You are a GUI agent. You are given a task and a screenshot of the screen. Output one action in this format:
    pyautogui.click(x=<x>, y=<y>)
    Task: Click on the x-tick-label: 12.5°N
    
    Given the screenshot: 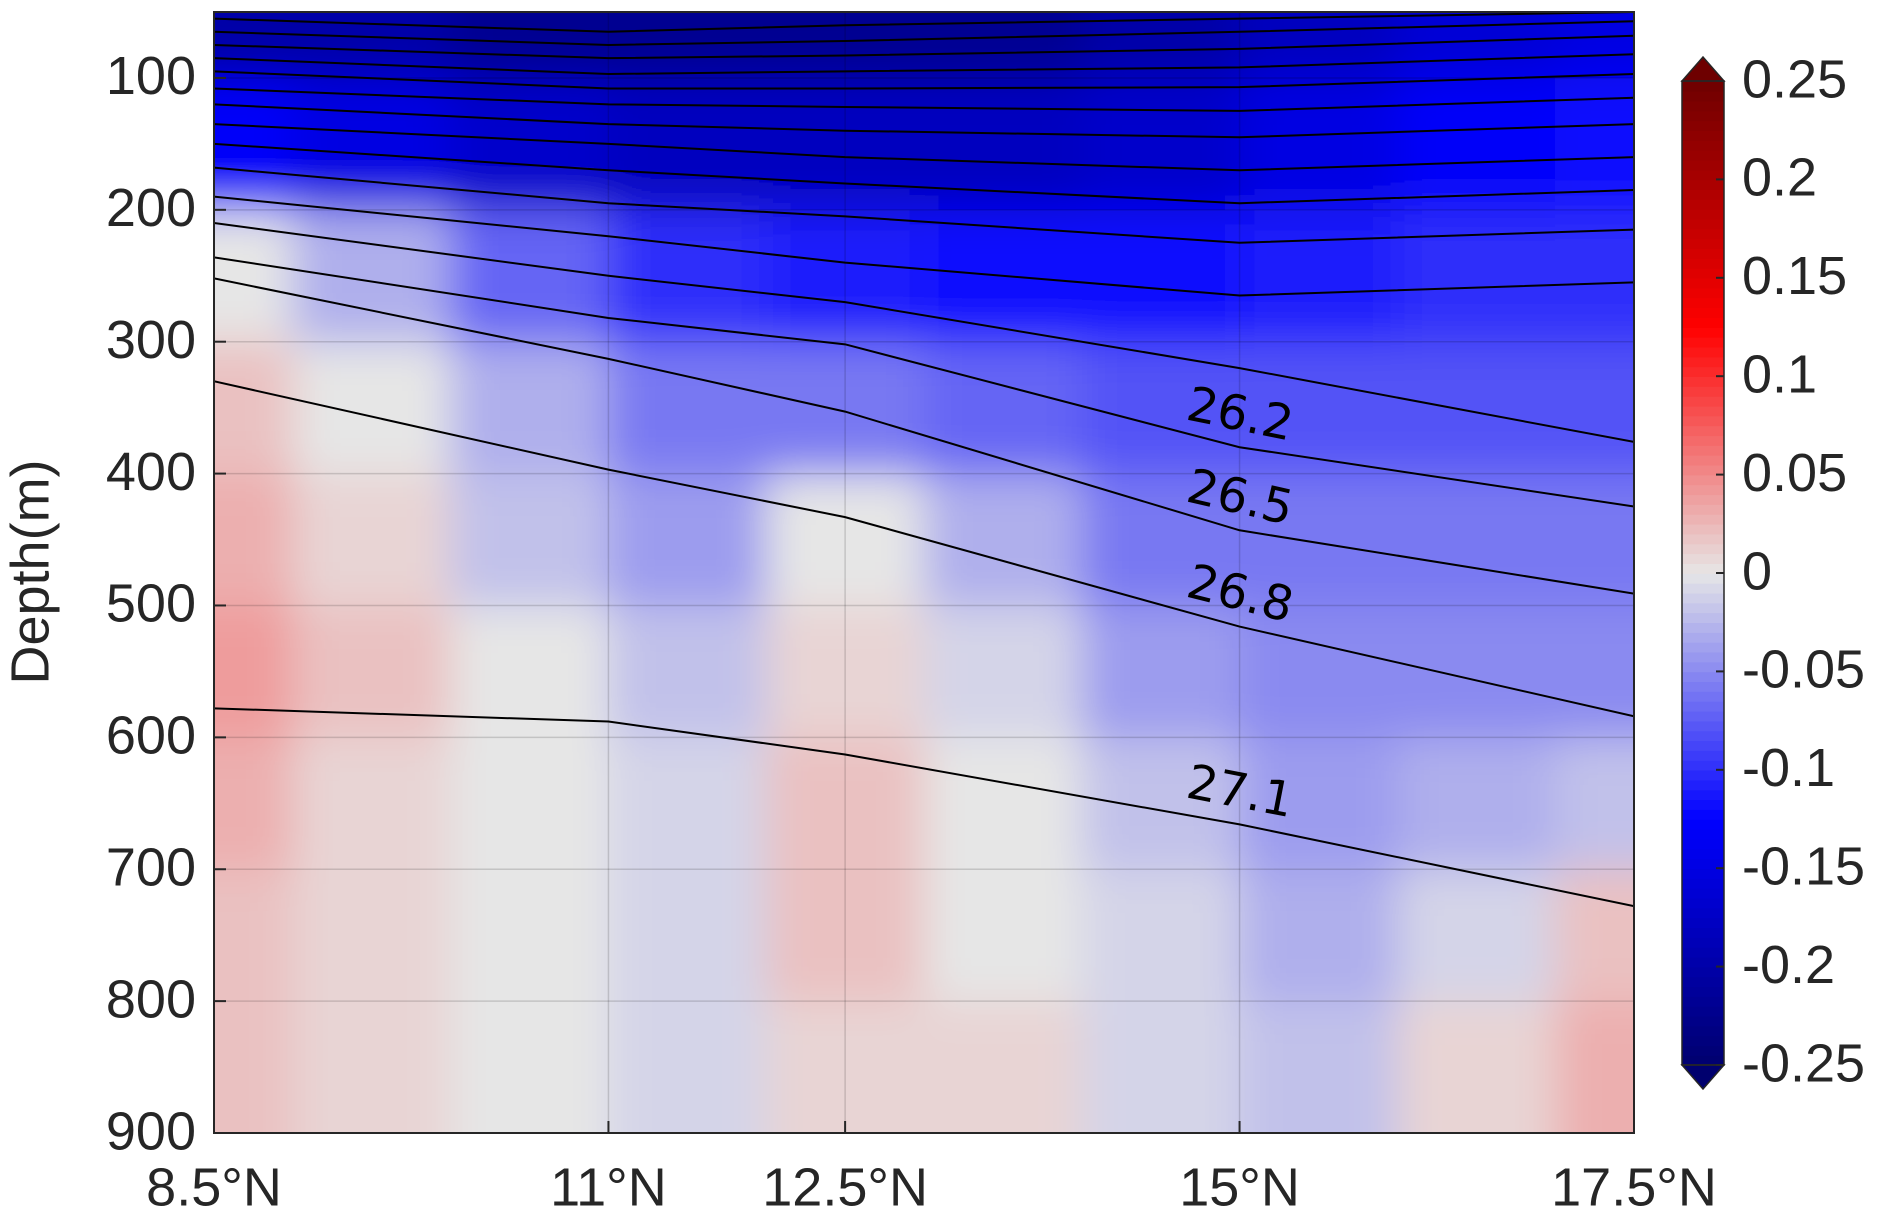 What is the action you would take?
    pyautogui.click(x=845, y=1187)
    